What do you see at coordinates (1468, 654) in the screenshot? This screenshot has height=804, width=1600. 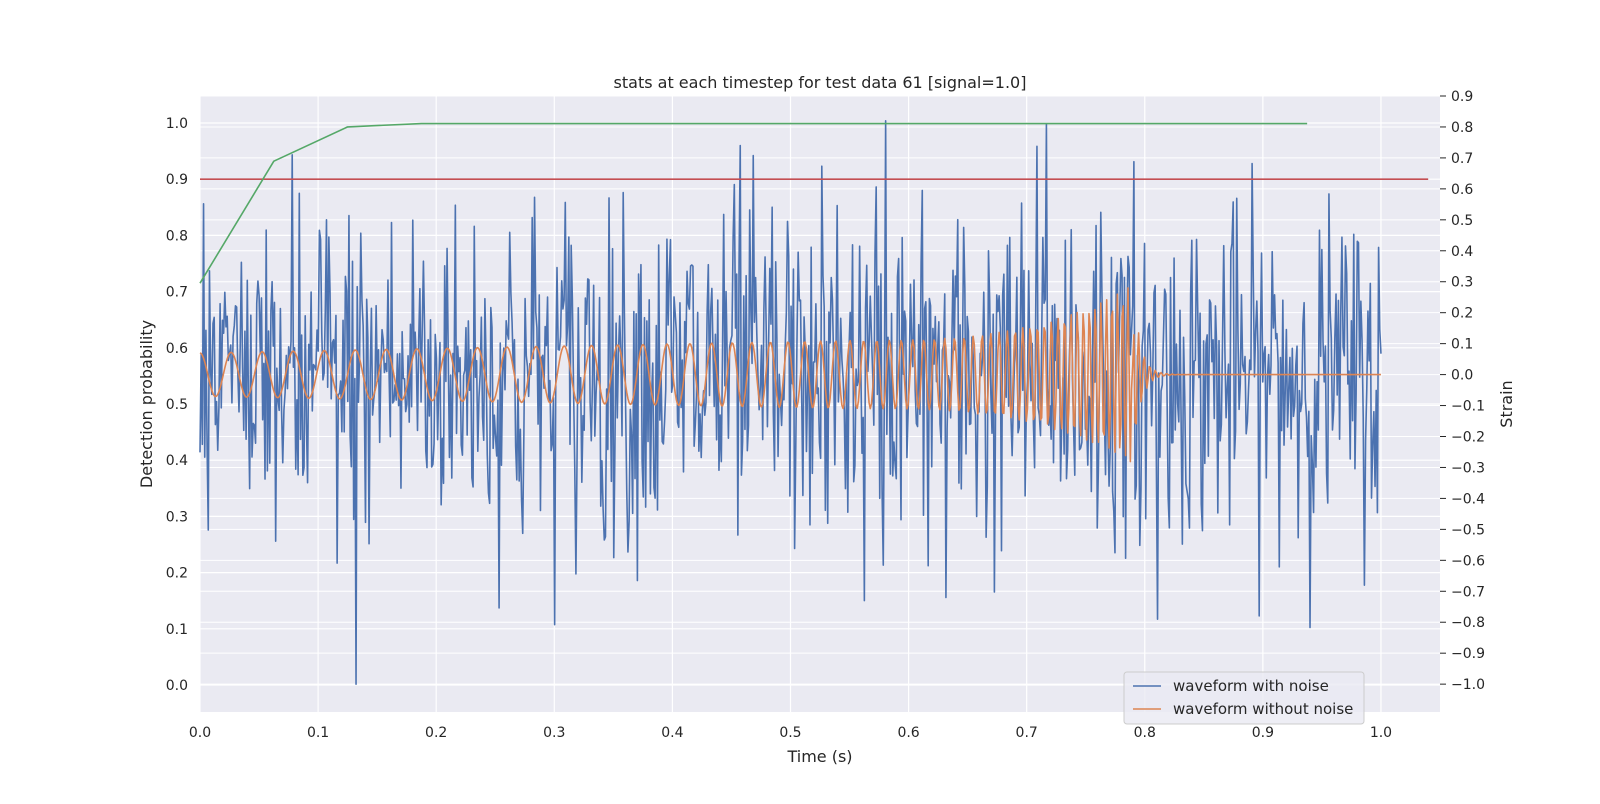 I see `right-tick-label: −0.9` at bounding box center [1468, 654].